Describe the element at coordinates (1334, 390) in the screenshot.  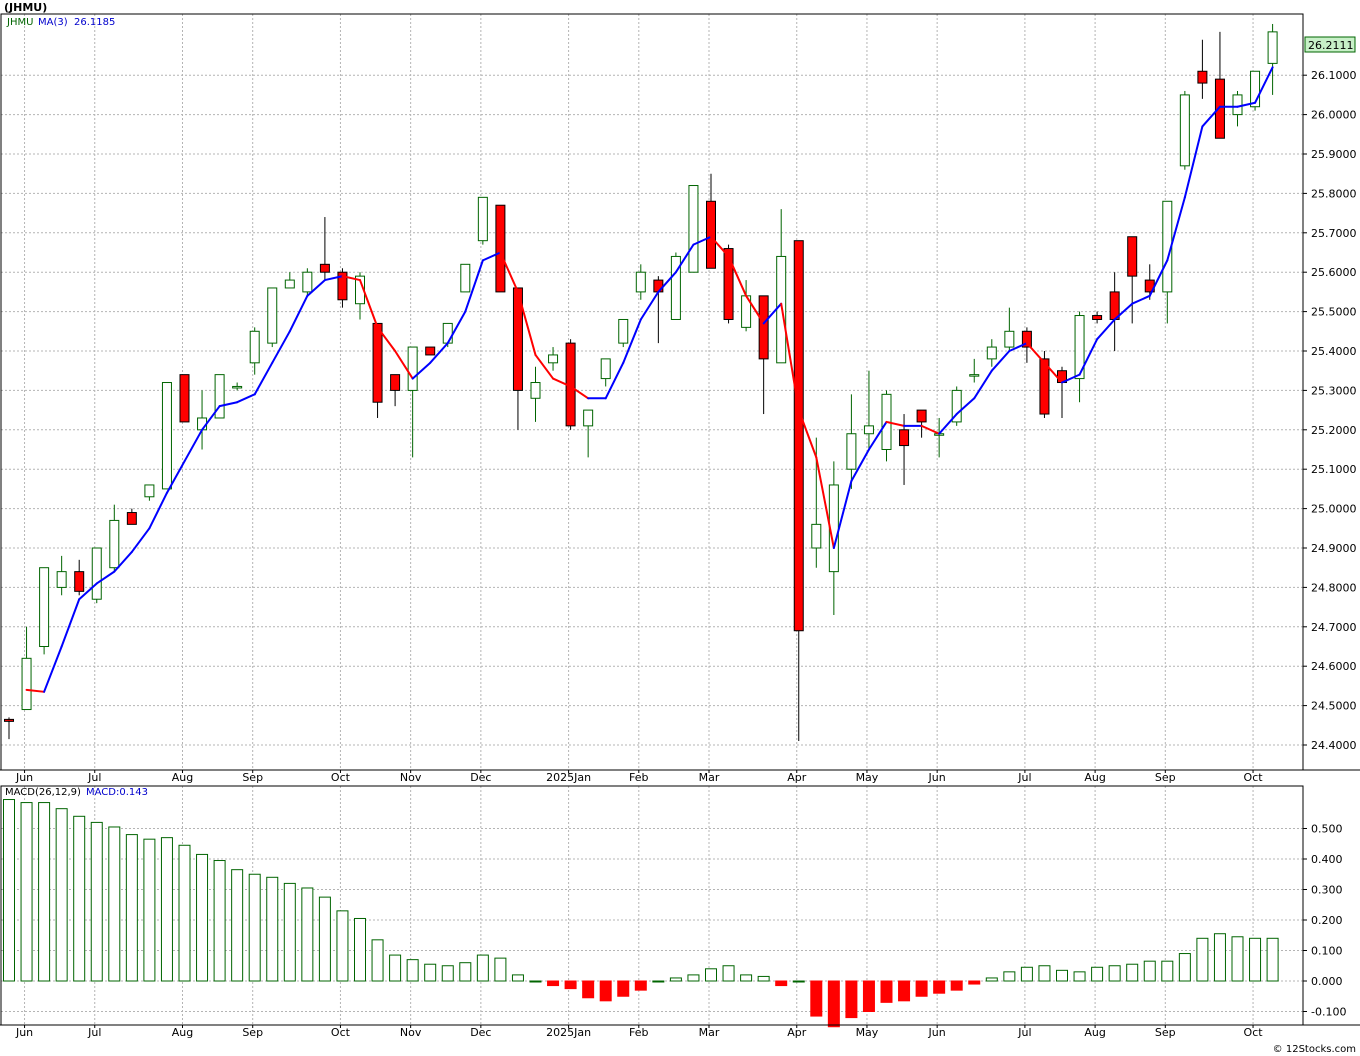
I see `price-y-tick-label: 25.3000` at that location.